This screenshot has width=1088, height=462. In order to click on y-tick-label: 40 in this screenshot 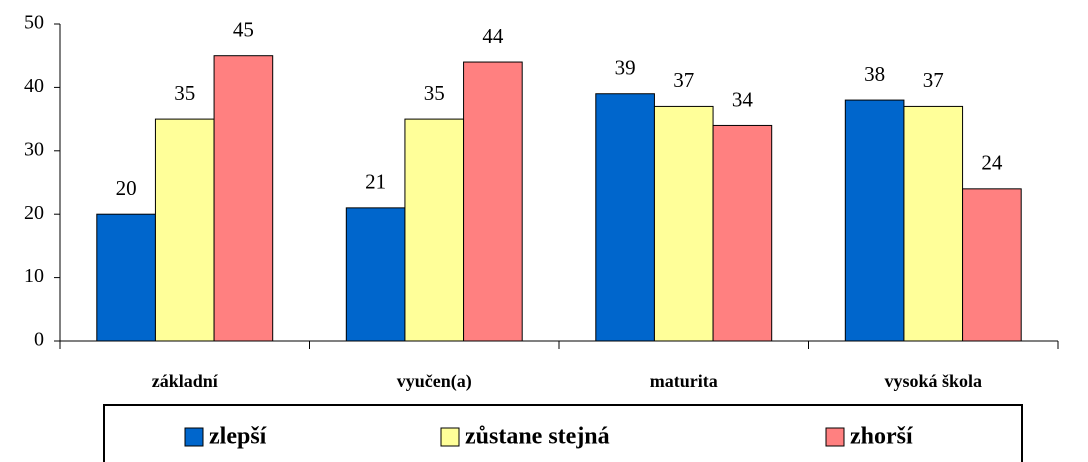, I will do `click(34, 86)`.